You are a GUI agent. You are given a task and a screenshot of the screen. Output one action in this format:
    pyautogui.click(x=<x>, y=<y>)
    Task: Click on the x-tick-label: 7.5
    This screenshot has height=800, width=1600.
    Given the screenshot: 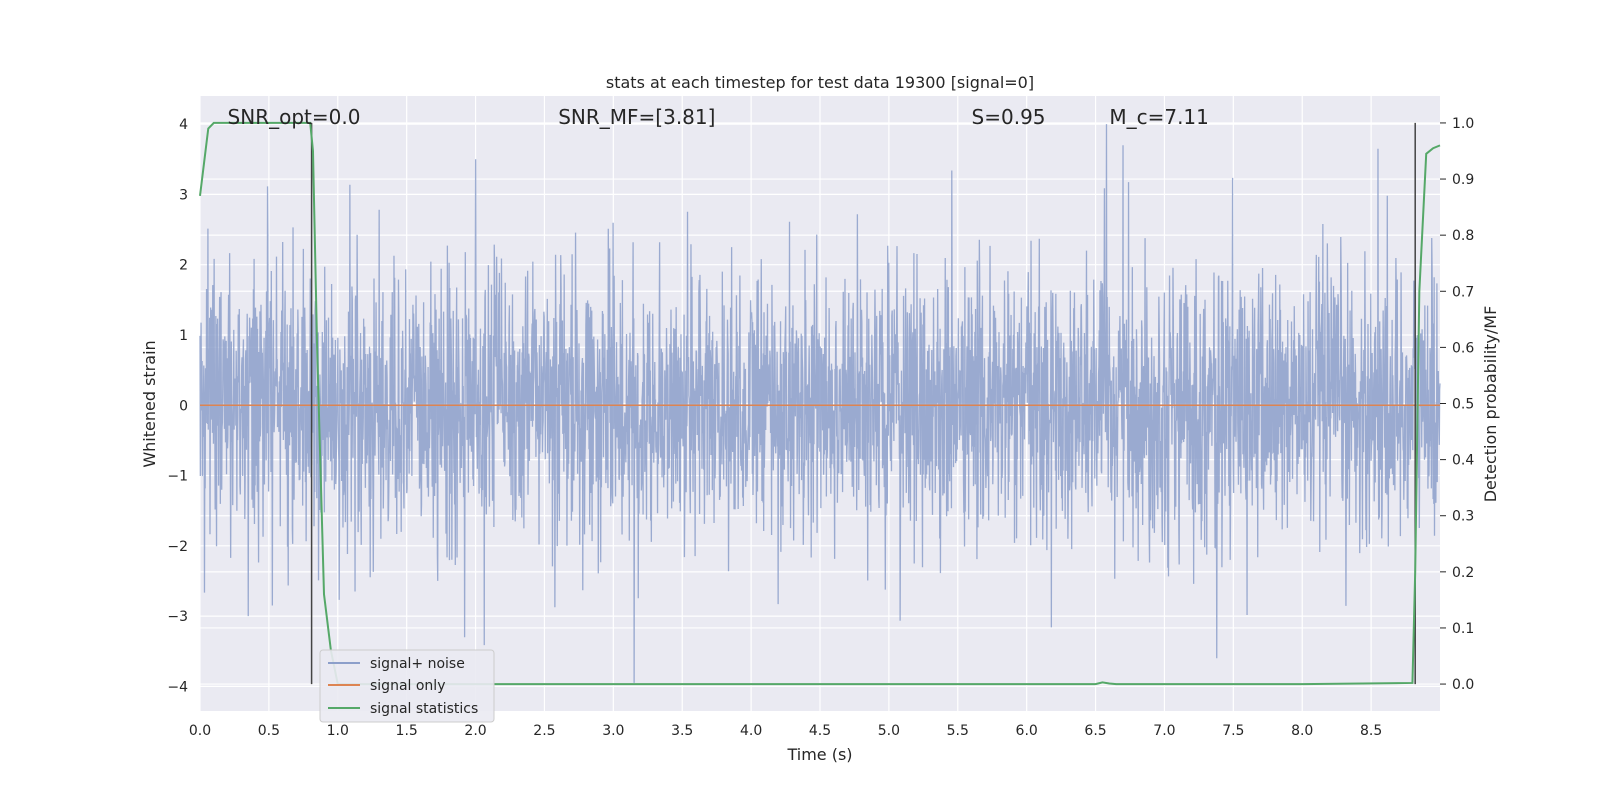 What is the action you would take?
    pyautogui.click(x=1233, y=731)
    